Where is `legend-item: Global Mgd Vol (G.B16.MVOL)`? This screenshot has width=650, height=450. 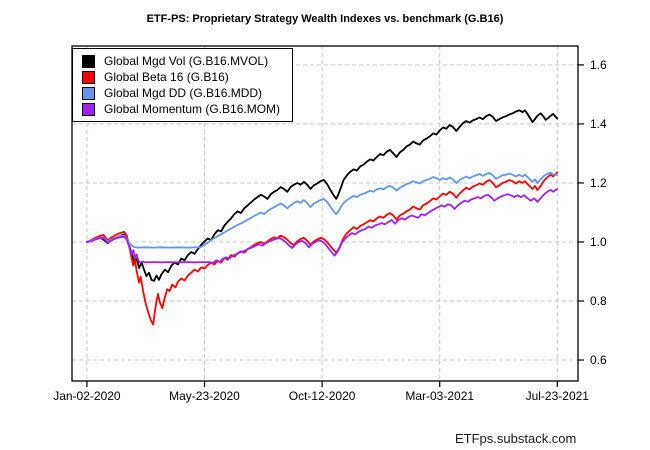
legend-item: Global Mgd Vol (G.B16.MVOL) is located at coordinates (181, 61).